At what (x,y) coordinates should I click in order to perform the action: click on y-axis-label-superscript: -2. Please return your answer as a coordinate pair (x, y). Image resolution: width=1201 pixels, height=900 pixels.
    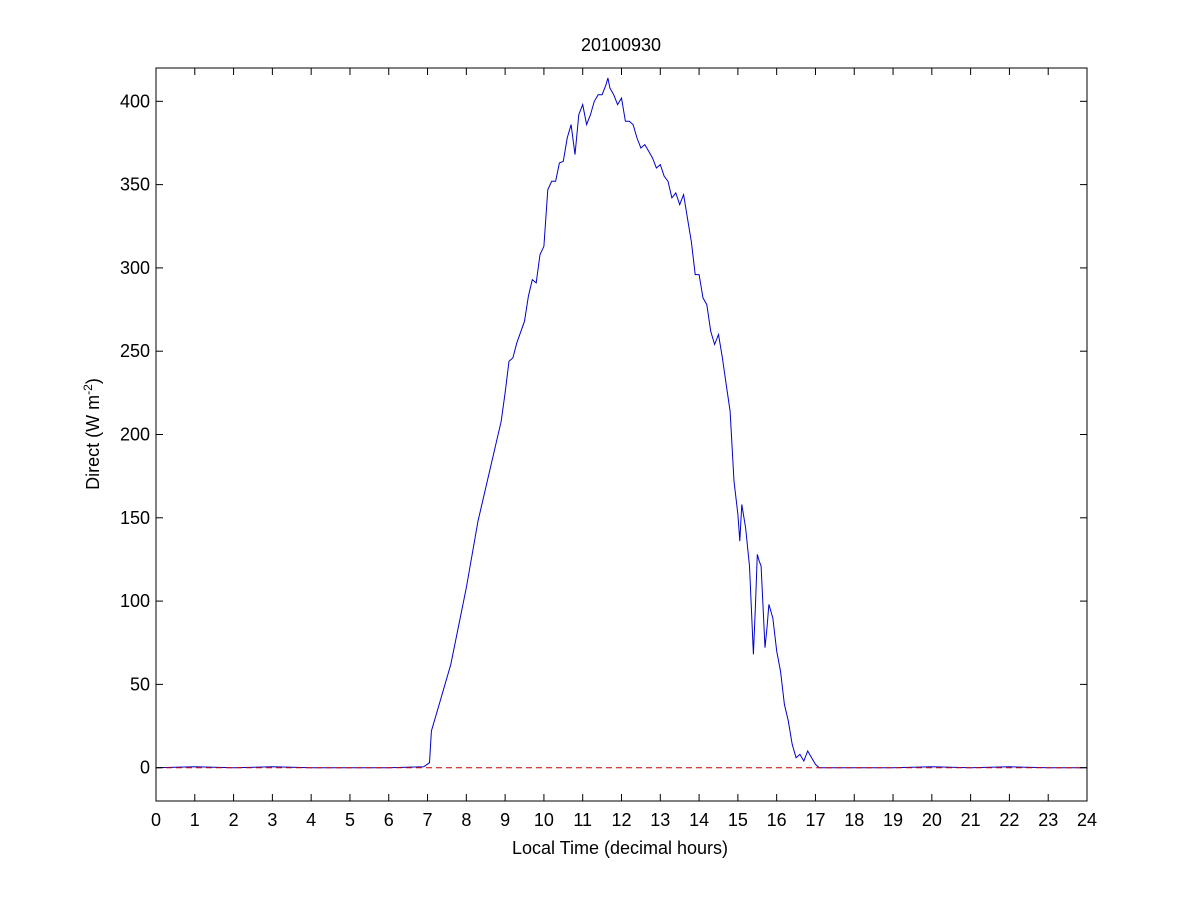
    Looking at the image, I should click on (88, 389).